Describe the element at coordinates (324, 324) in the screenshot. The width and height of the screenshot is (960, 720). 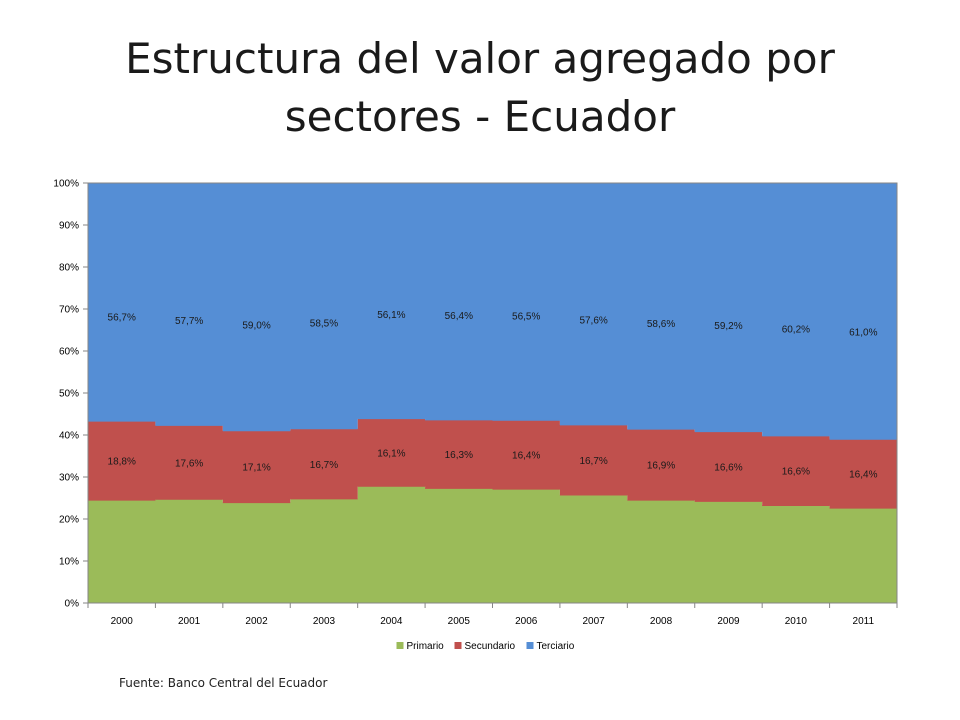
I see `data-label-terciario: 58,5%` at that location.